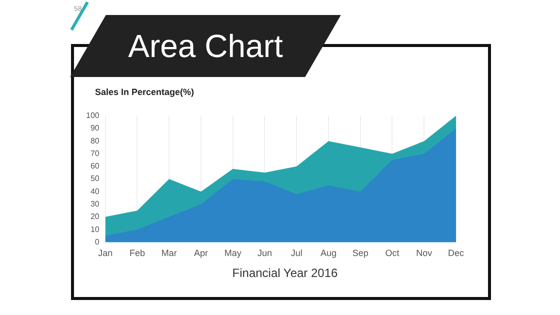 The width and height of the screenshot is (560, 315). Describe the element at coordinates (95, 166) in the screenshot. I see `y-tick-label: 60` at that location.